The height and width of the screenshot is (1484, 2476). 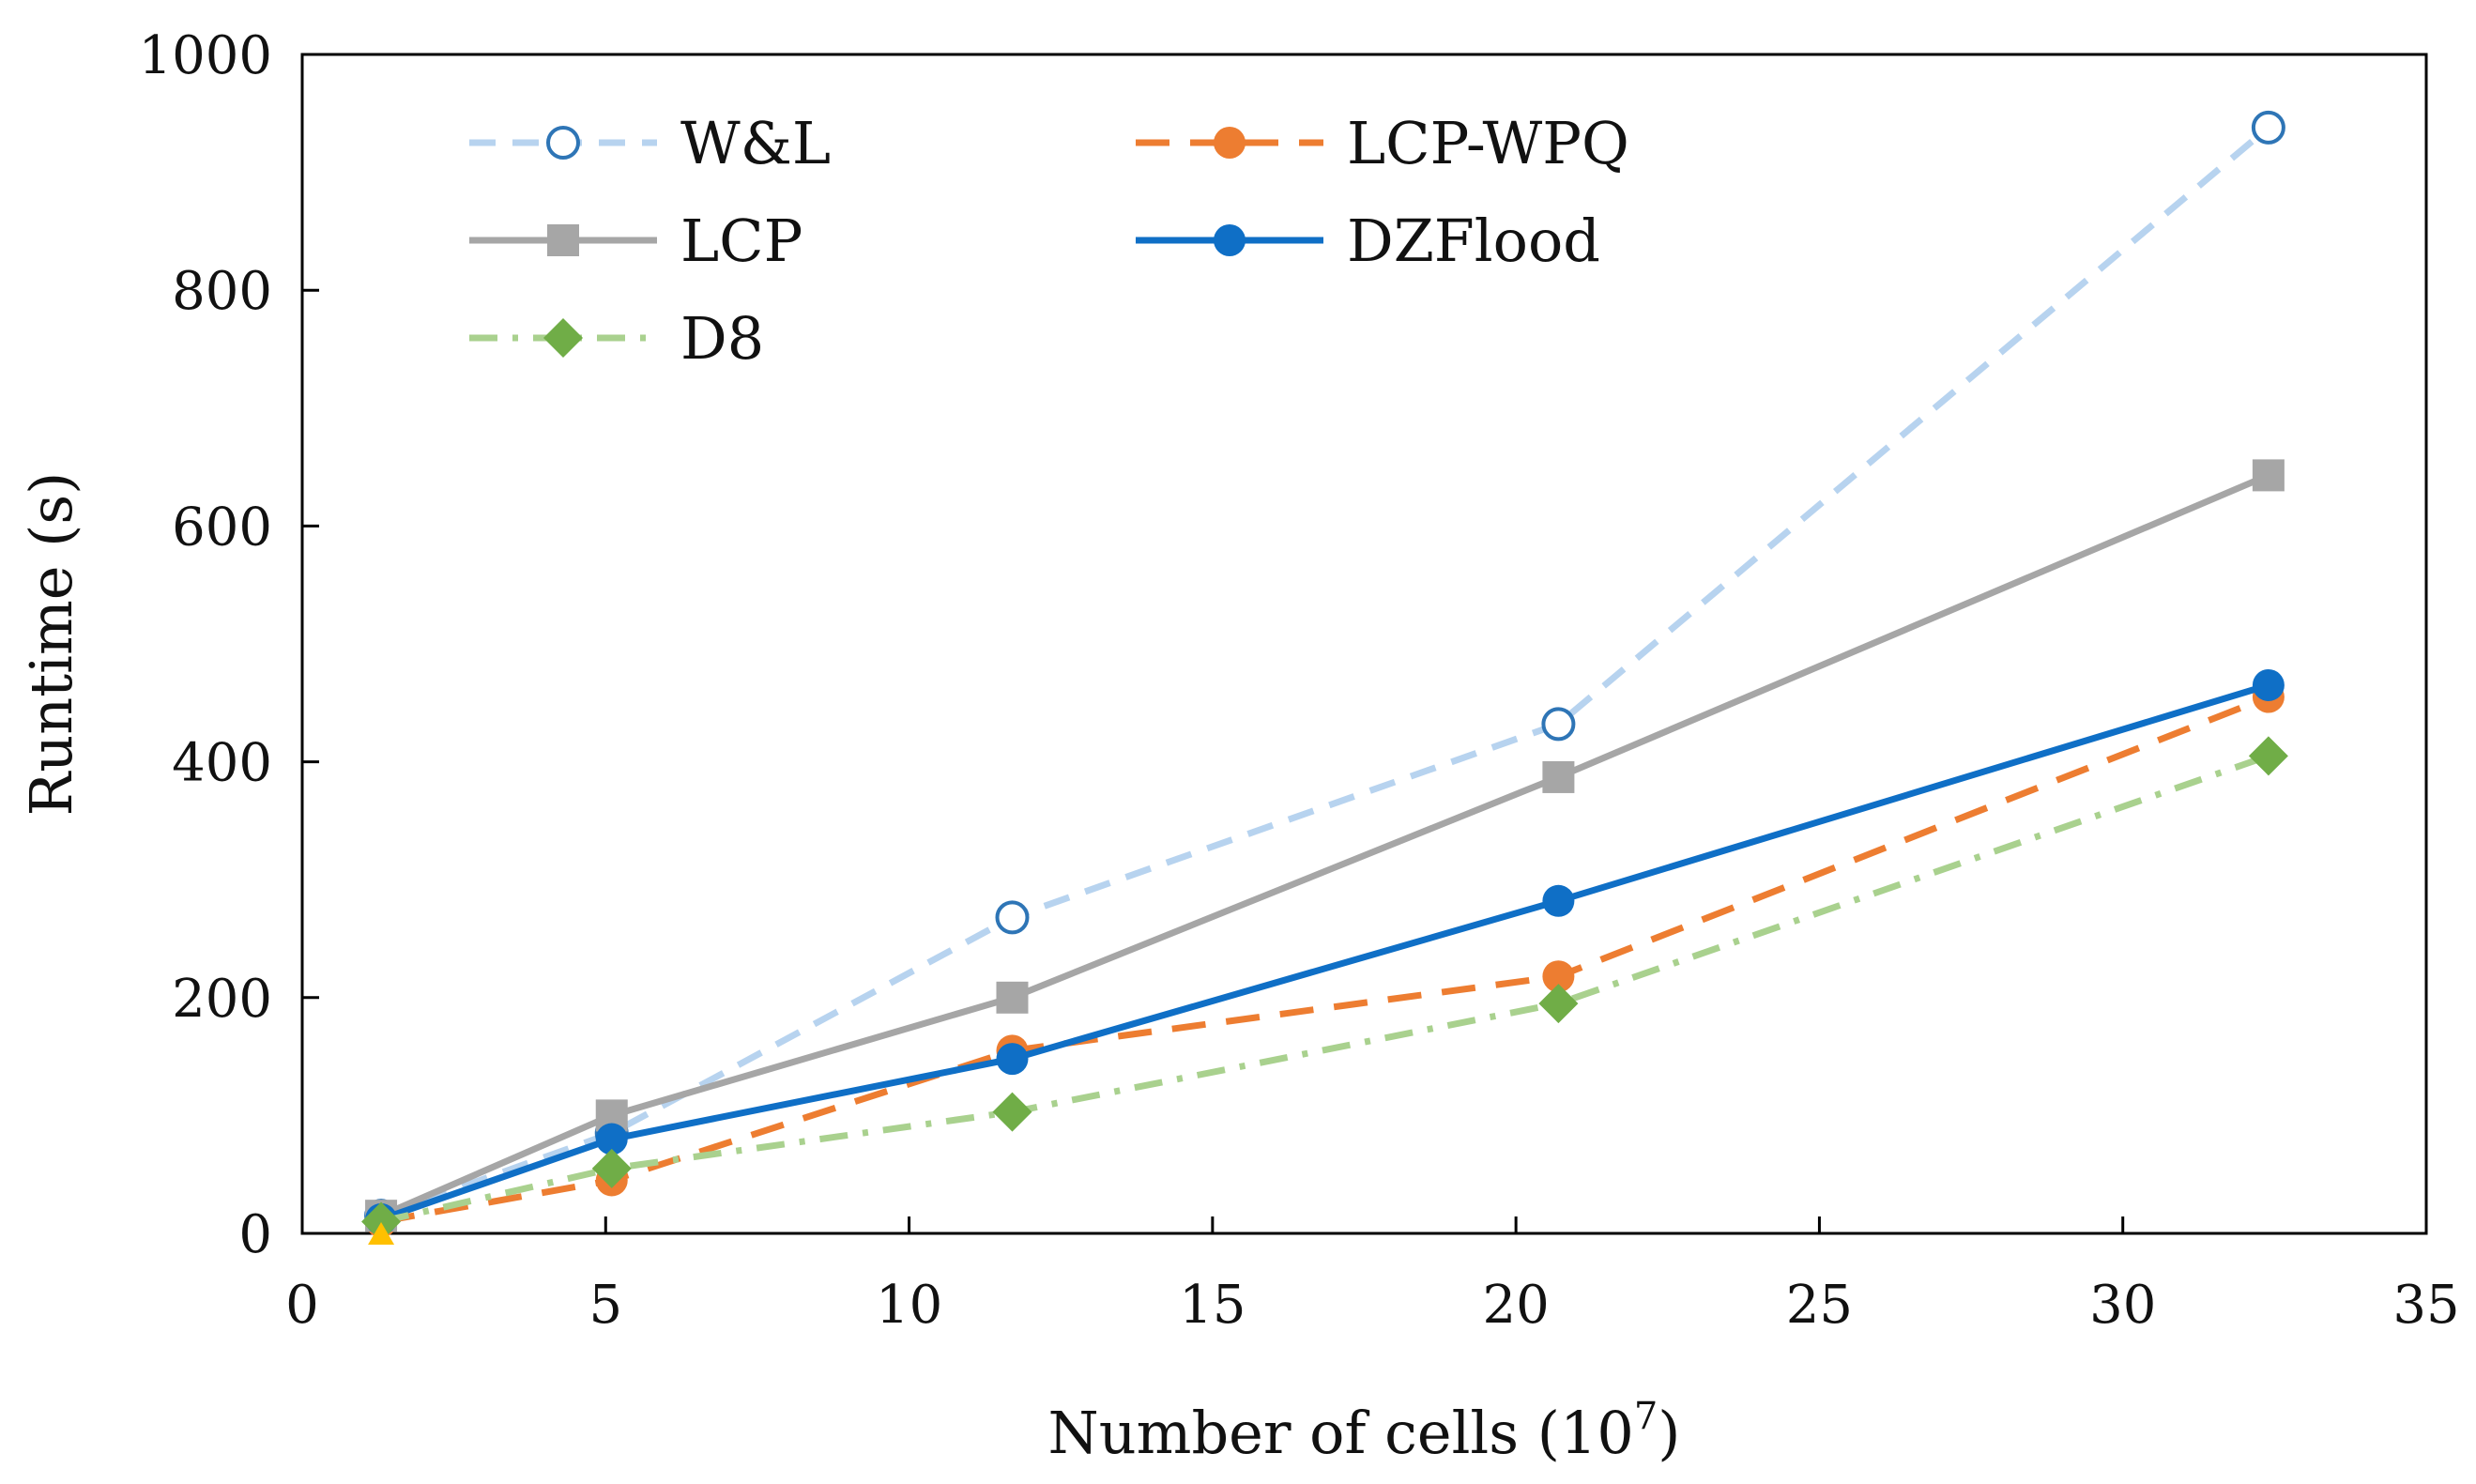 I want to click on x-axis-title: Number of cells (107), so click(x=1363, y=1431).